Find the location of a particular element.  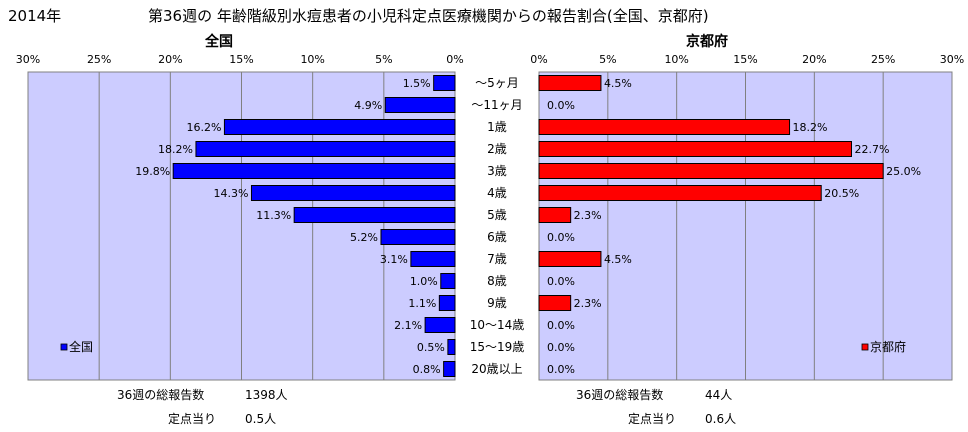

national-tick-label: 20% is located at coordinates (170, 59).